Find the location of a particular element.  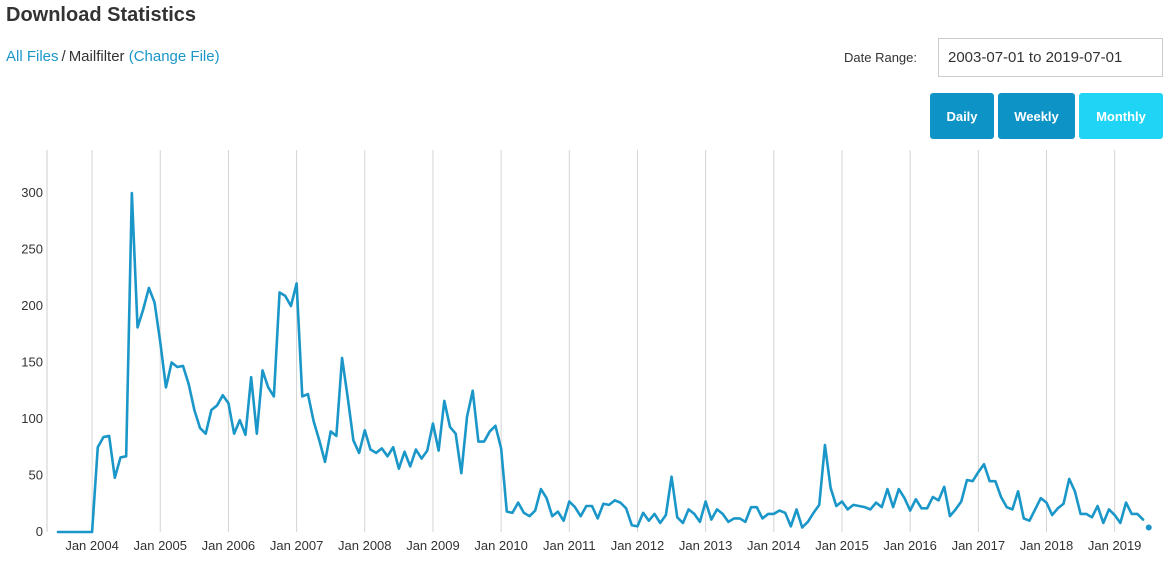

y-tick-label: 250 is located at coordinates (32, 249).